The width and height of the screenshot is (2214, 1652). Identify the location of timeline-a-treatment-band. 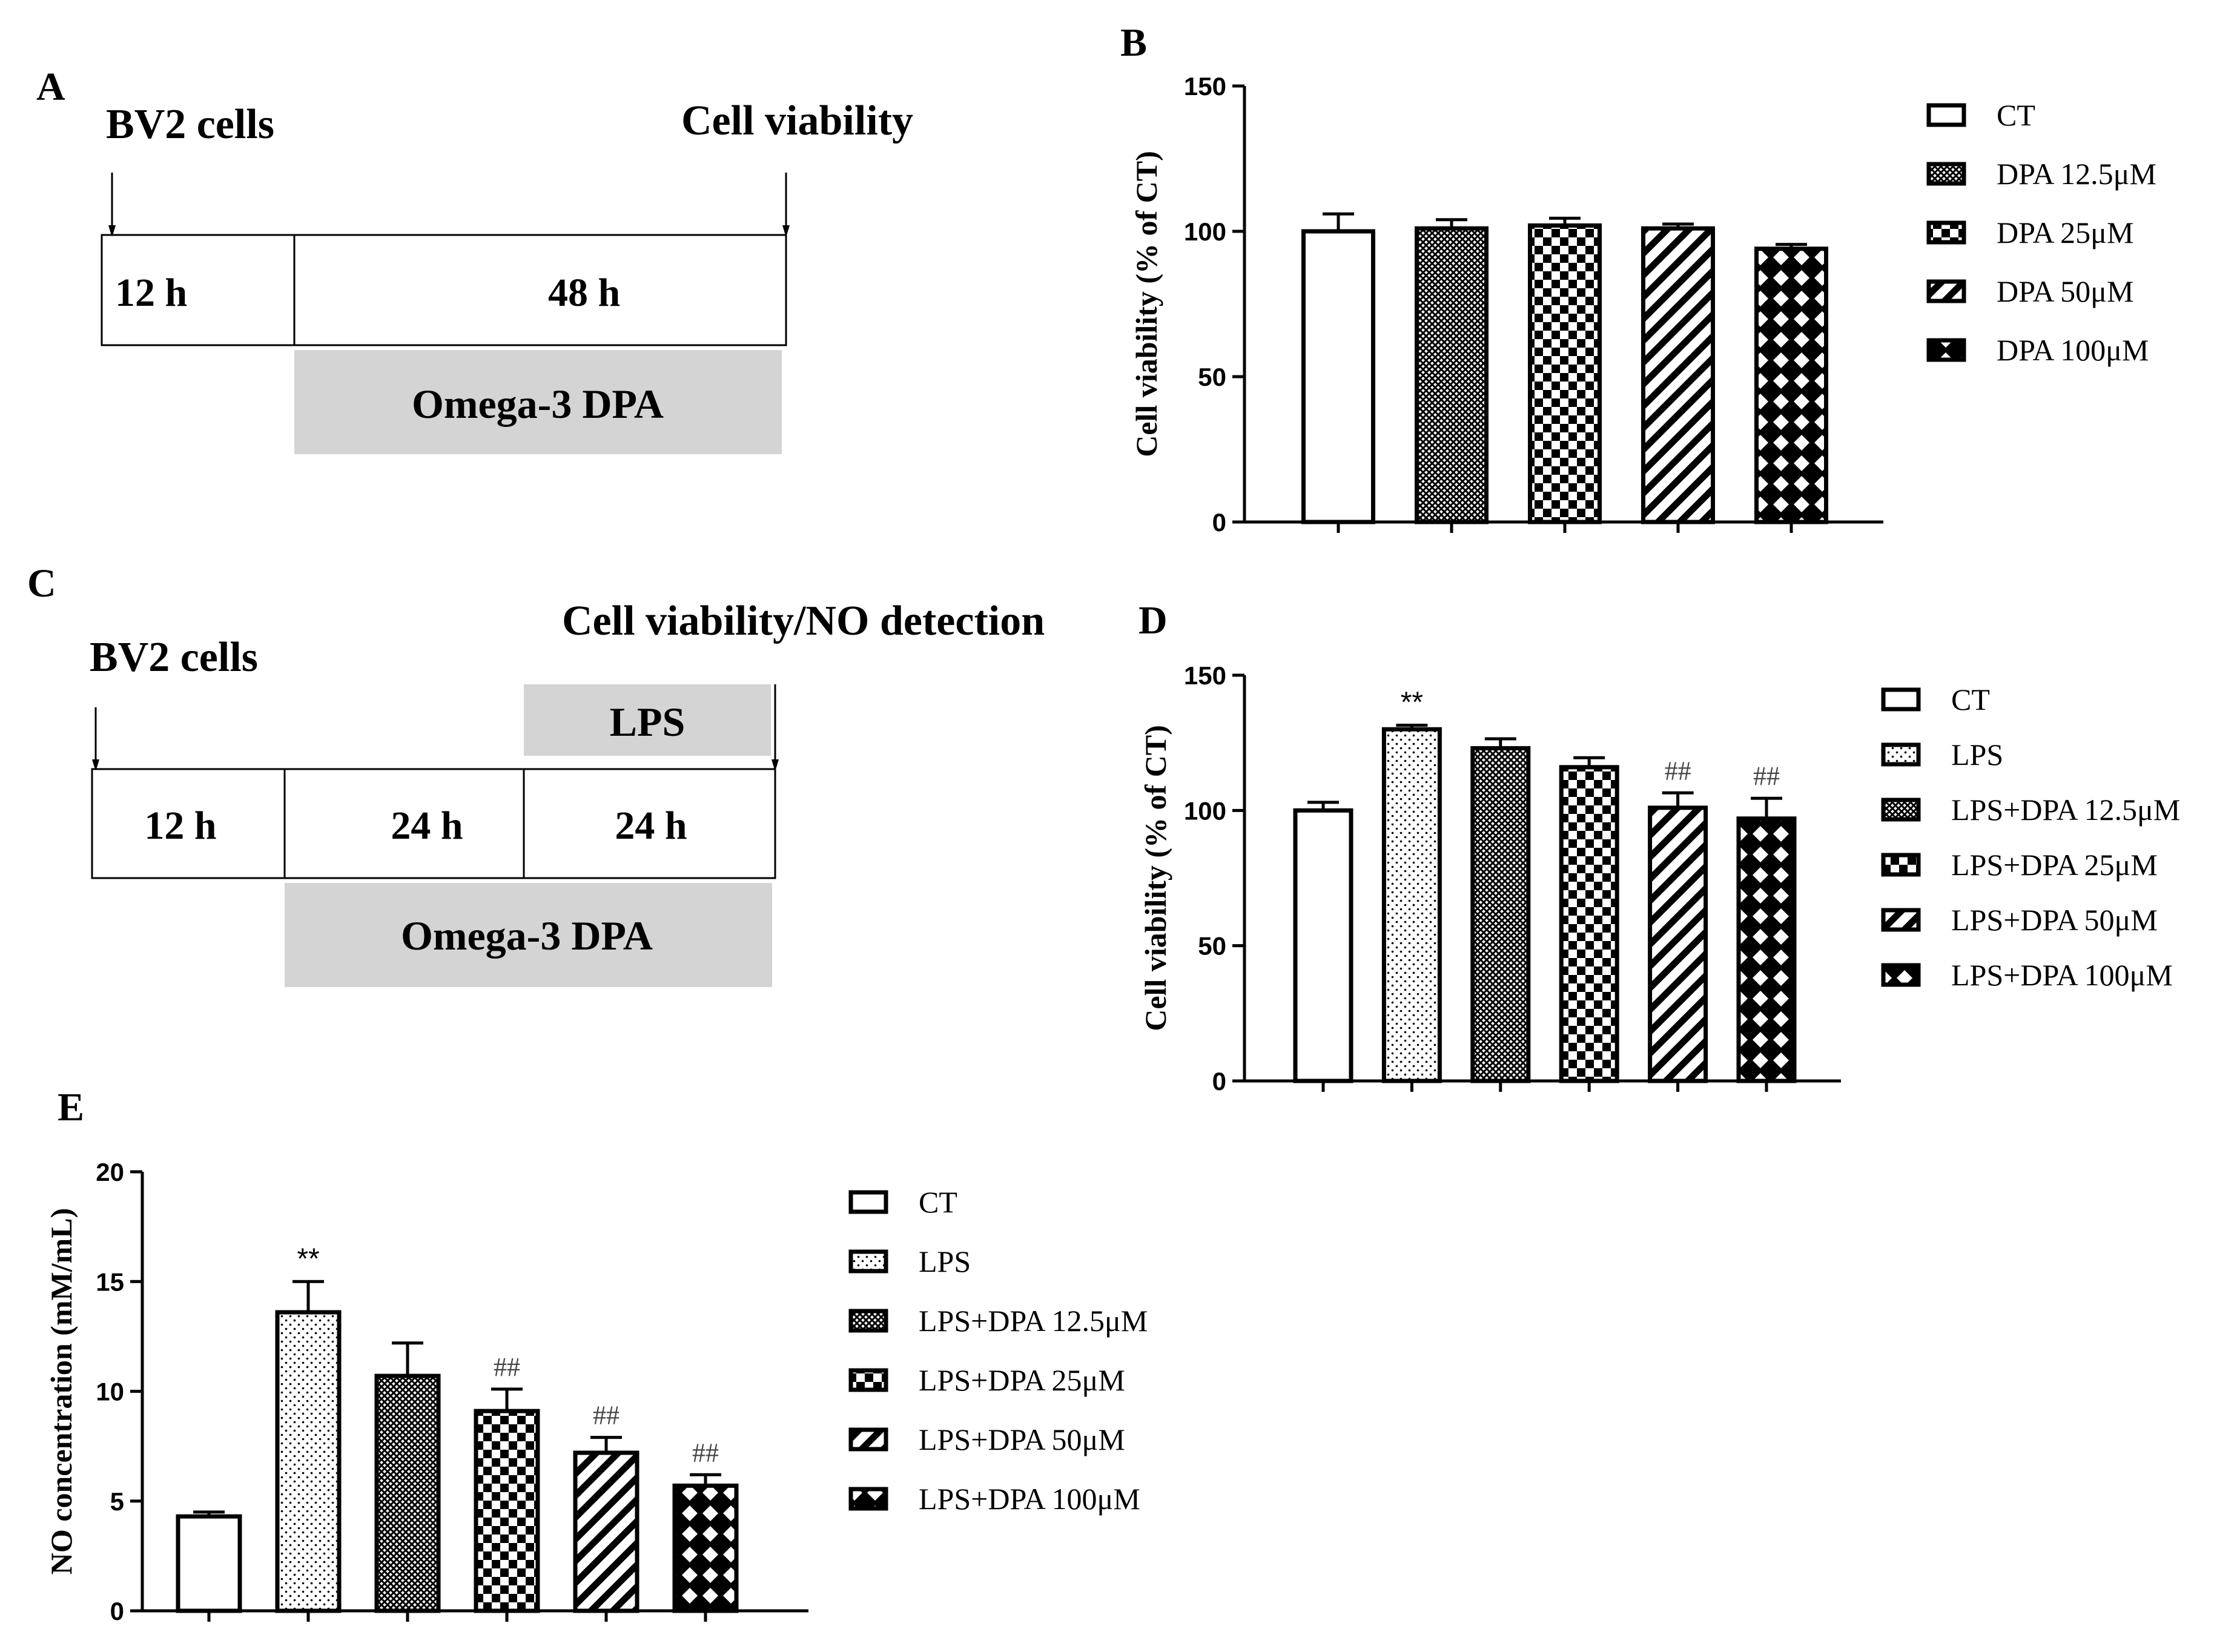
(538, 402).